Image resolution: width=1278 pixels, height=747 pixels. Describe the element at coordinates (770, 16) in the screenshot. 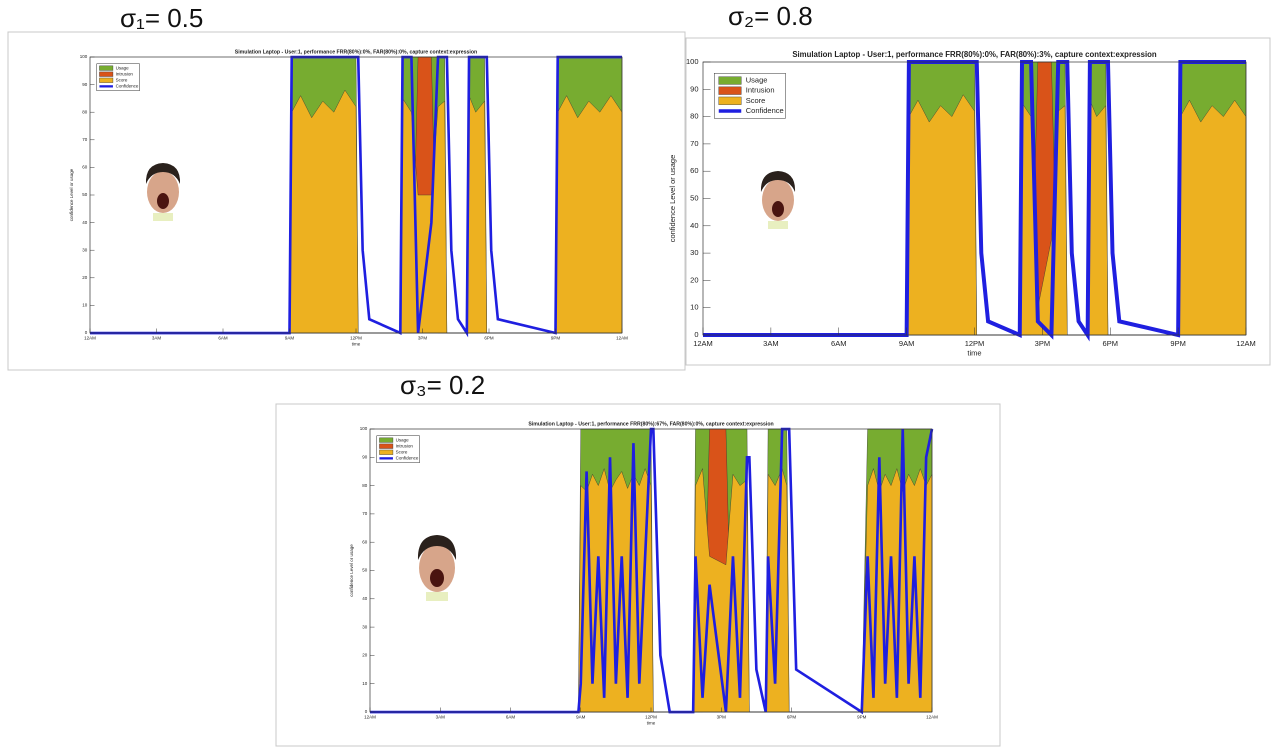

I see `panel-label: σ₂= 0.8` at that location.